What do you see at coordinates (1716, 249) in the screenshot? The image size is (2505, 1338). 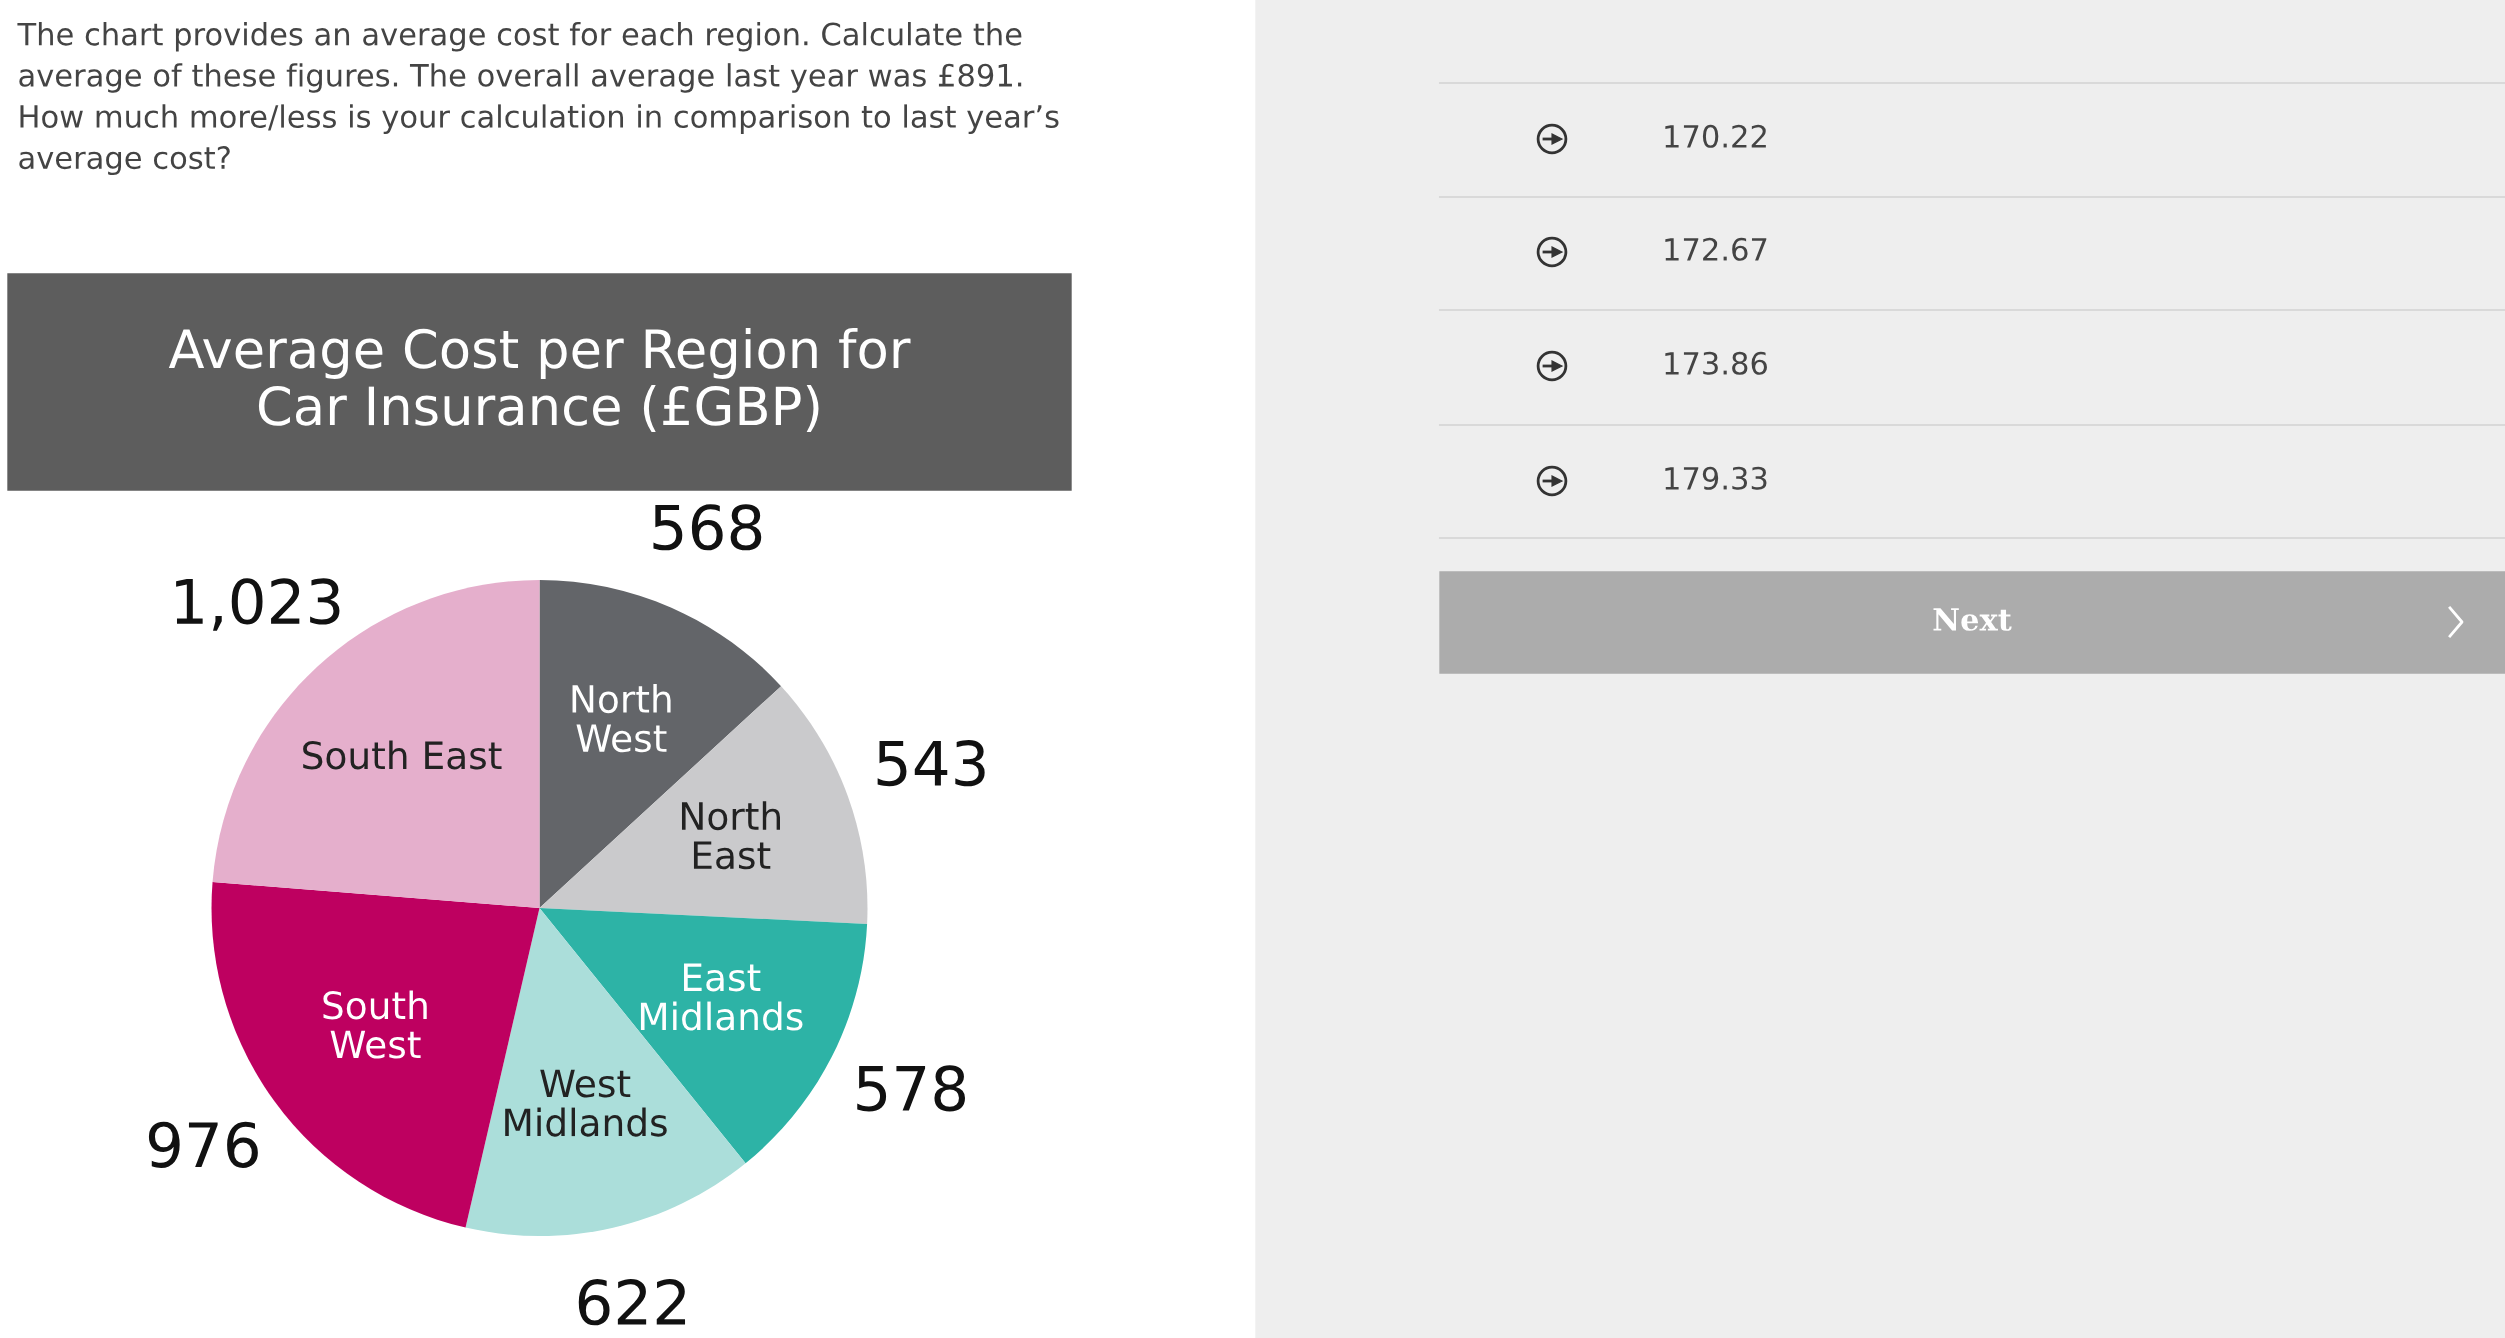 I see `text: 172.67` at bounding box center [1716, 249].